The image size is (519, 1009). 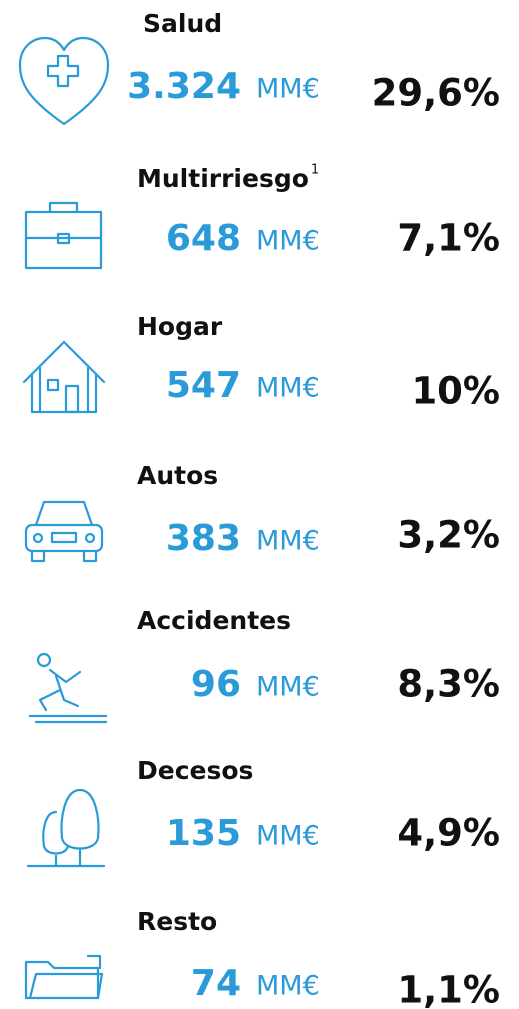 What do you see at coordinates (216, 983) in the screenshot?
I see `amount: 74` at bounding box center [216, 983].